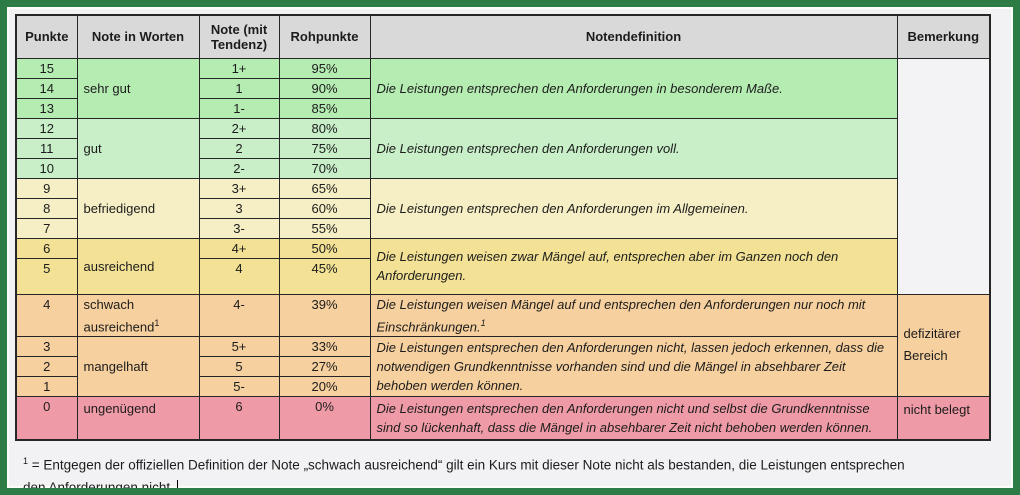 This screenshot has height=495, width=1020. Describe the element at coordinates (138, 208) in the screenshot. I see `note-in-worten-cell: befriedigend` at that location.